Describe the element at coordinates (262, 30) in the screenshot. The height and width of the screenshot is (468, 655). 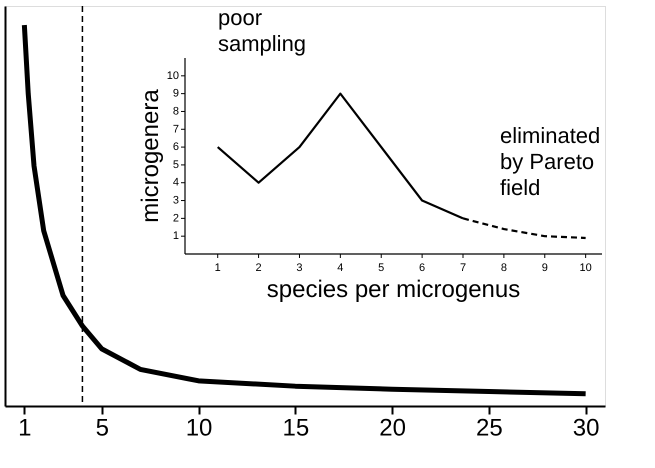
I see `annotation: poor sampling` at that location.